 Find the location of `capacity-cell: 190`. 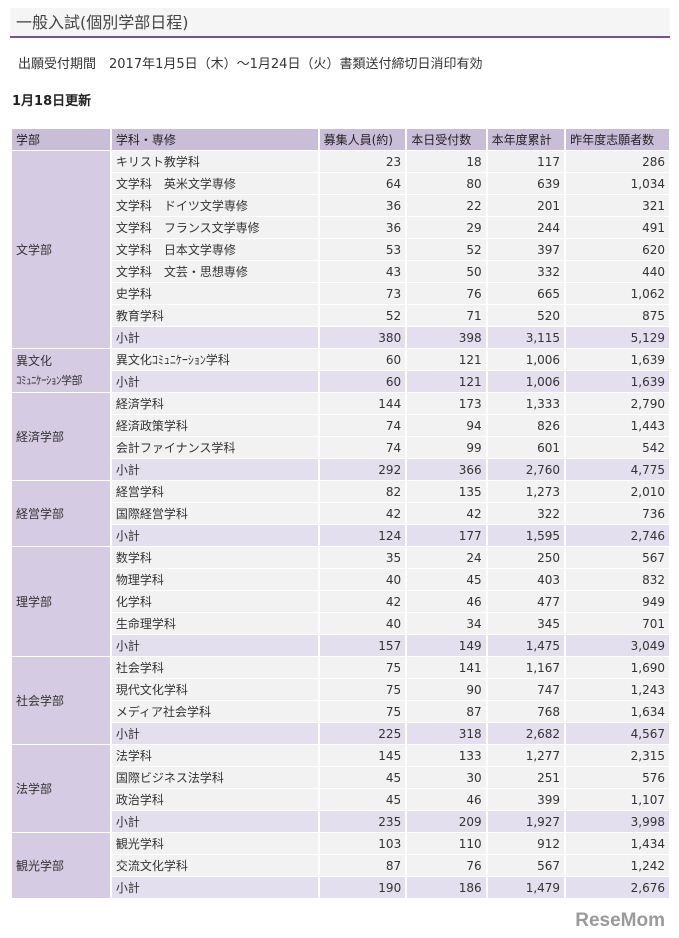

capacity-cell: 190 is located at coordinates (362, 887).